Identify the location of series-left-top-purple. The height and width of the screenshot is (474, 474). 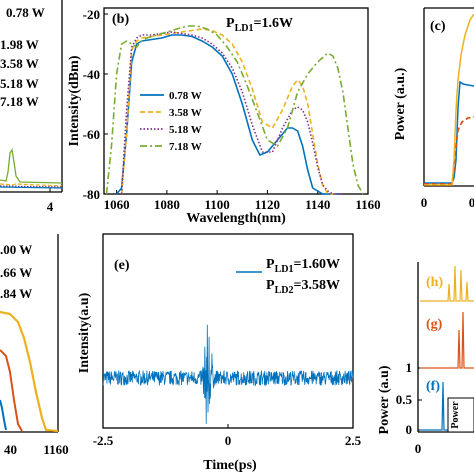
(31, 186).